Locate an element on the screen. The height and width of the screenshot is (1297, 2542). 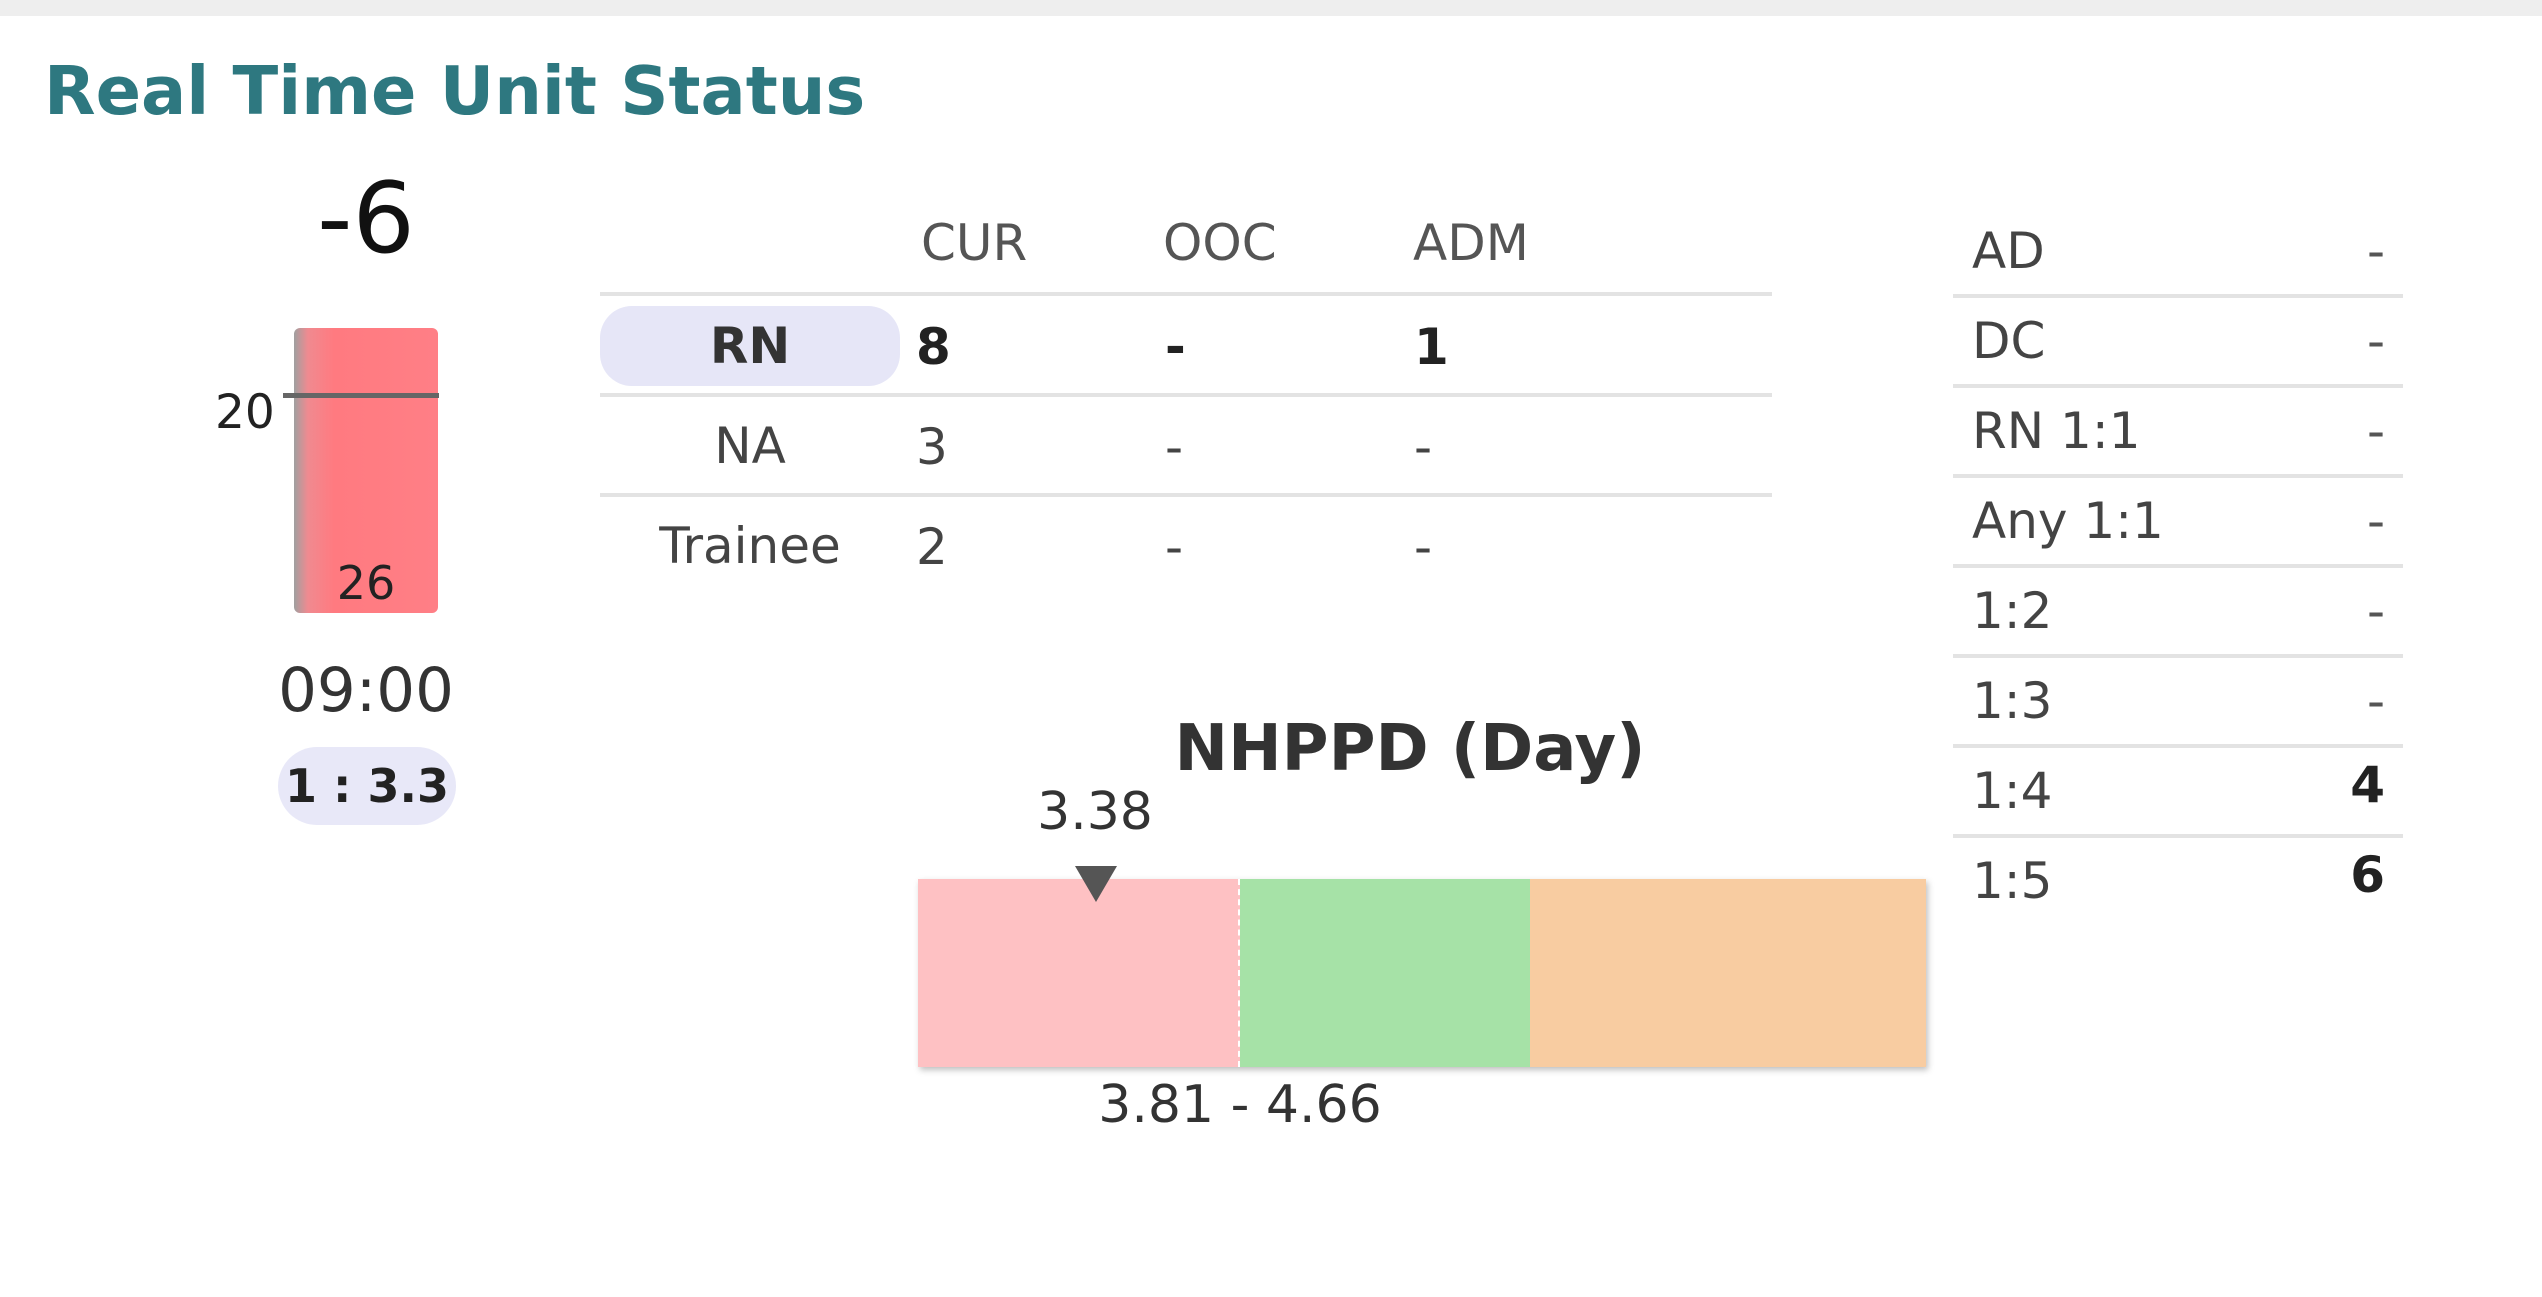
trainee-ooc: - is located at coordinates (1174, 547).